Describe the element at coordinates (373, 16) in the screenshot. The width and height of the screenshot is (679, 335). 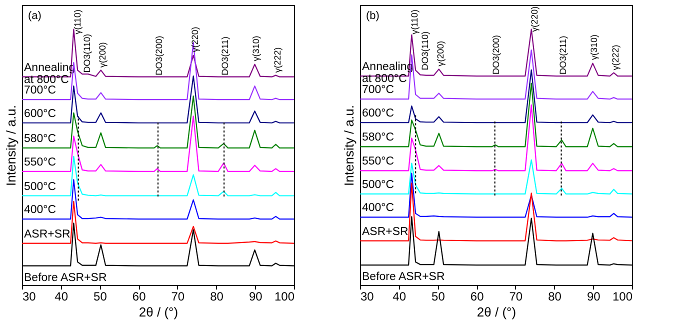
I see `text: (b)` at that location.